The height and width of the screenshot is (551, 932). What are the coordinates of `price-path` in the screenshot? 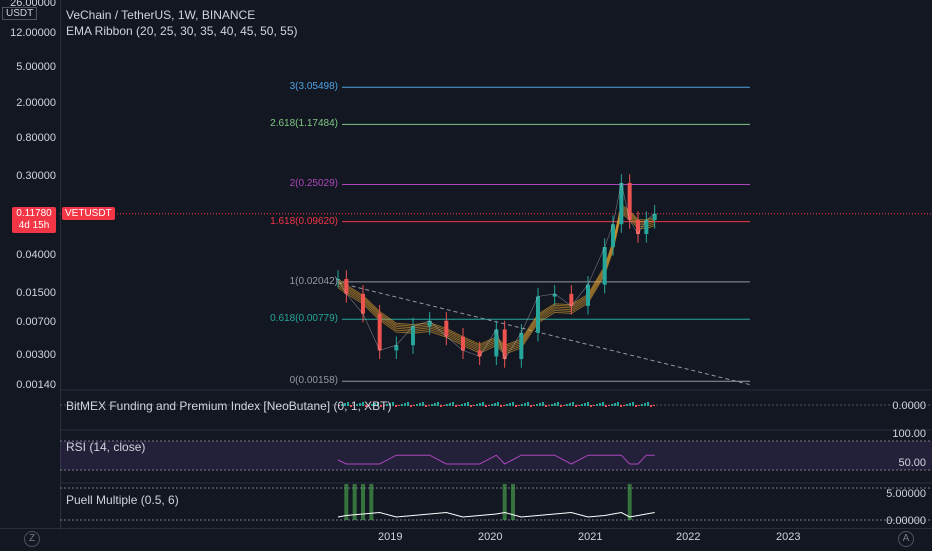 It's located at (496, 271).